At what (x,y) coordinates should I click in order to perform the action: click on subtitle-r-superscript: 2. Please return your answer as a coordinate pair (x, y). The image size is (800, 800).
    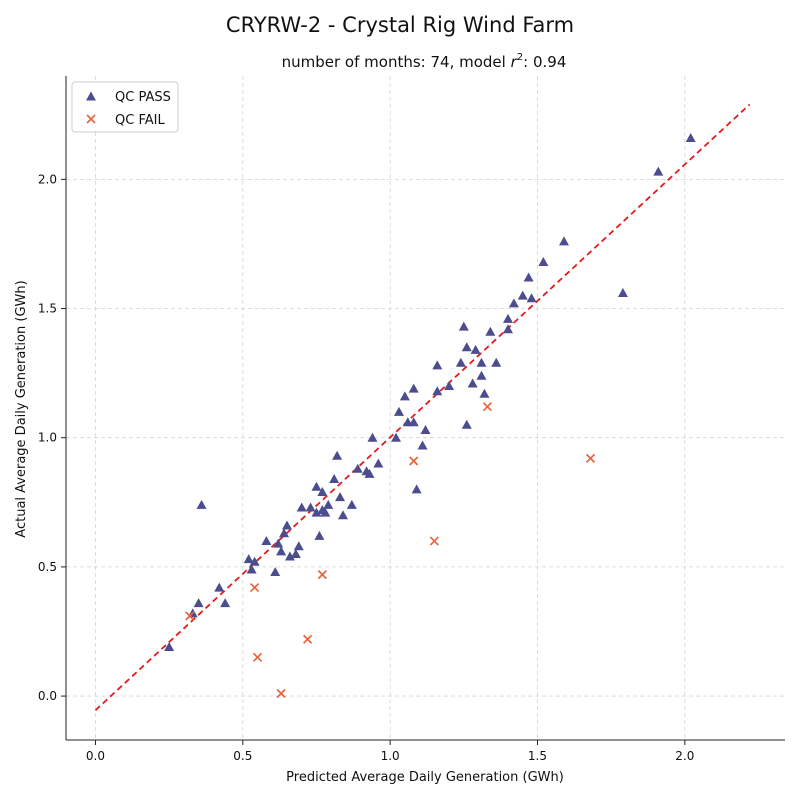
    Looking at the image, I should click on (520, 57).